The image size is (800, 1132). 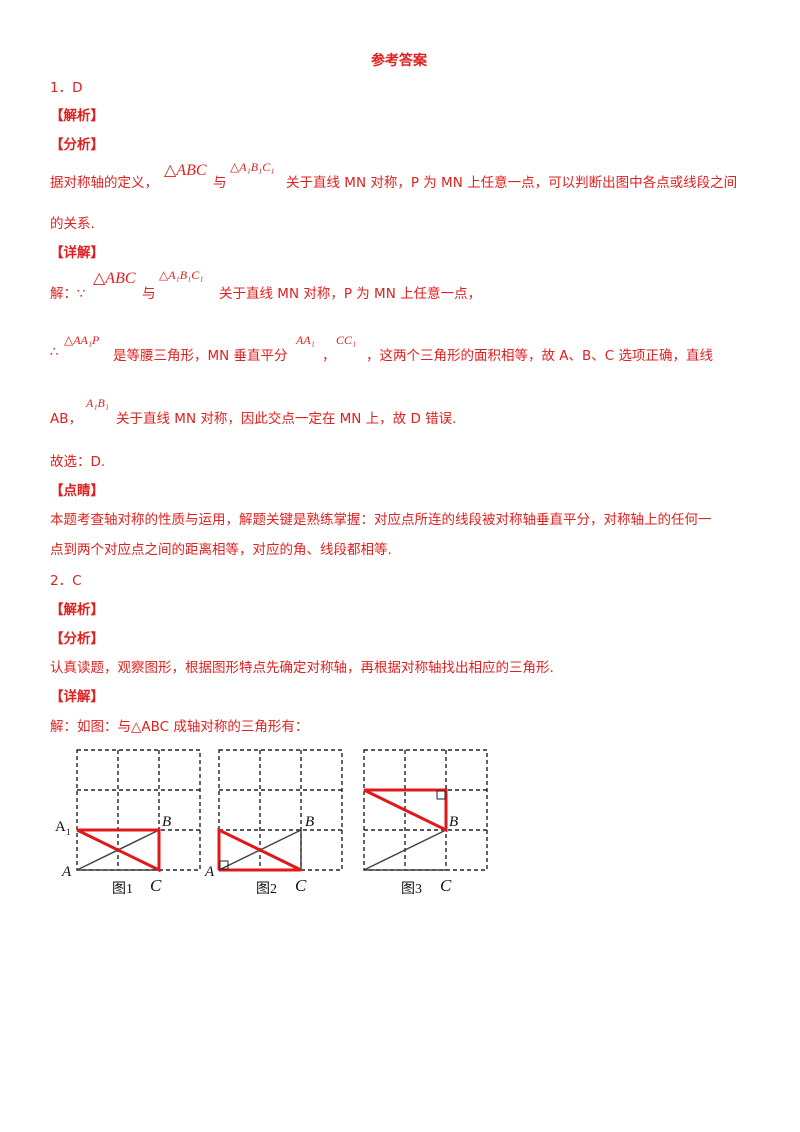 What do you see at coordinates (181, 275) in the screenshot?
I see `q1-x1-math-a1b1c1: △A₁B₁C₁` at bounding box center [181, 275].